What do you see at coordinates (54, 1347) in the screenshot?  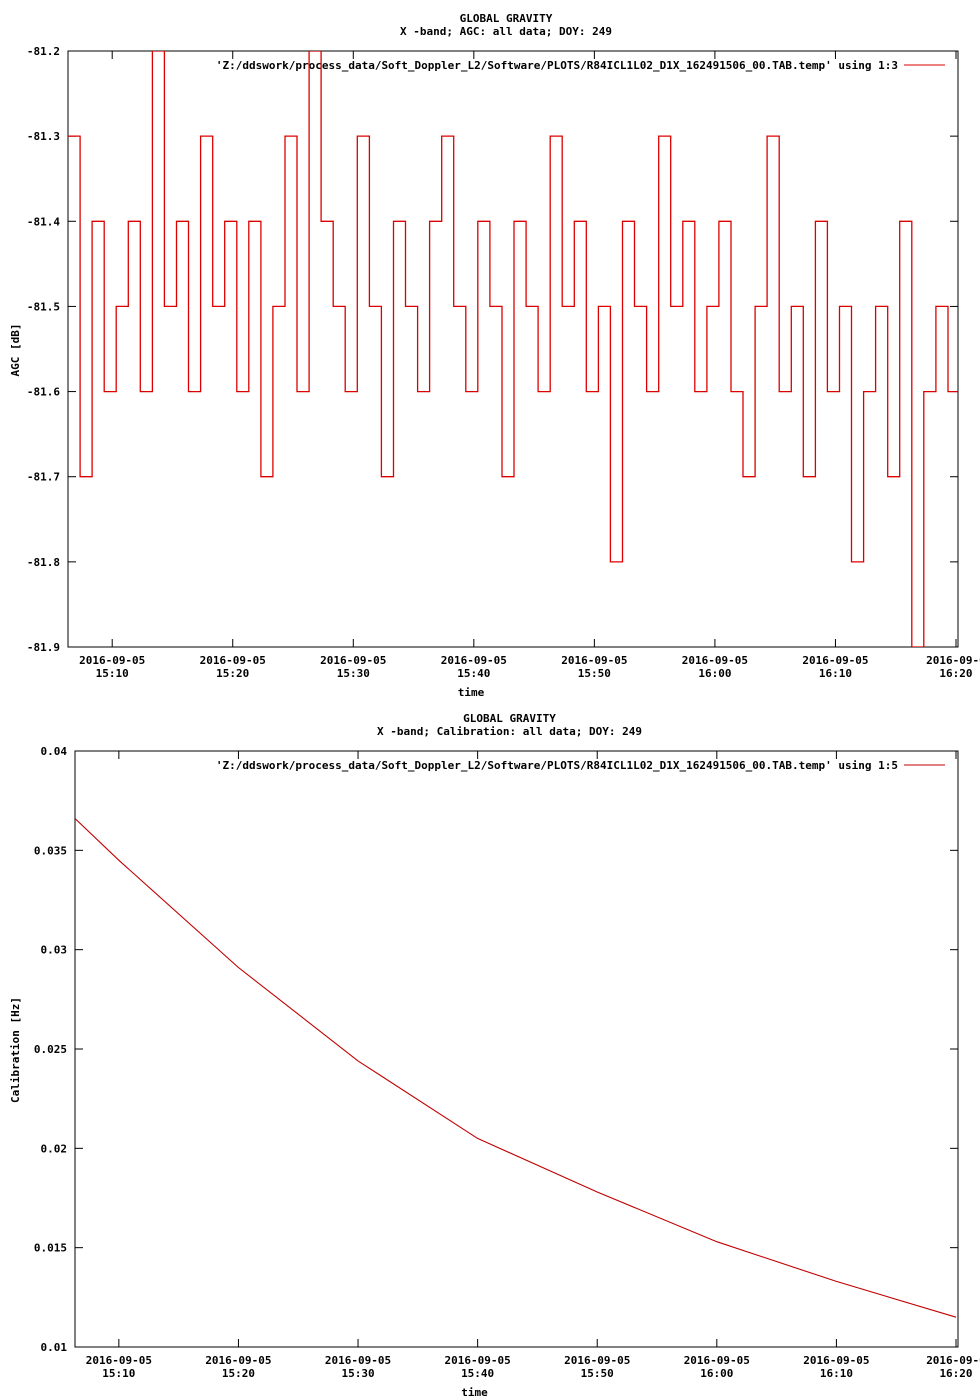 I see `y-tick-label: 0.01` at bounding box center [54, 1347].